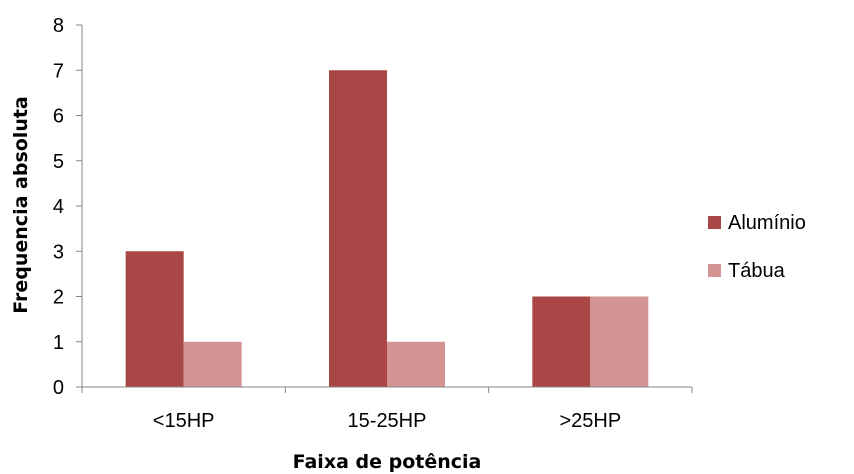 The width and height of the screenshot is (854, 474). What do you see at coordinates (58, 162) in the screenshot?
I see `y-tick-label: 5` at bounding box center [58, 162].